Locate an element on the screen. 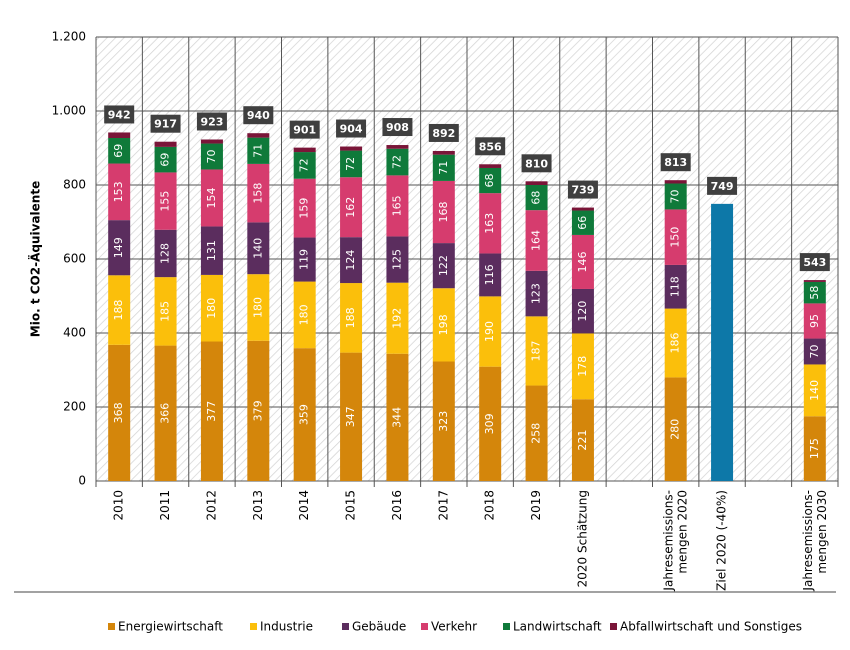  total-label: 543 is located at coordinates (814, 262).